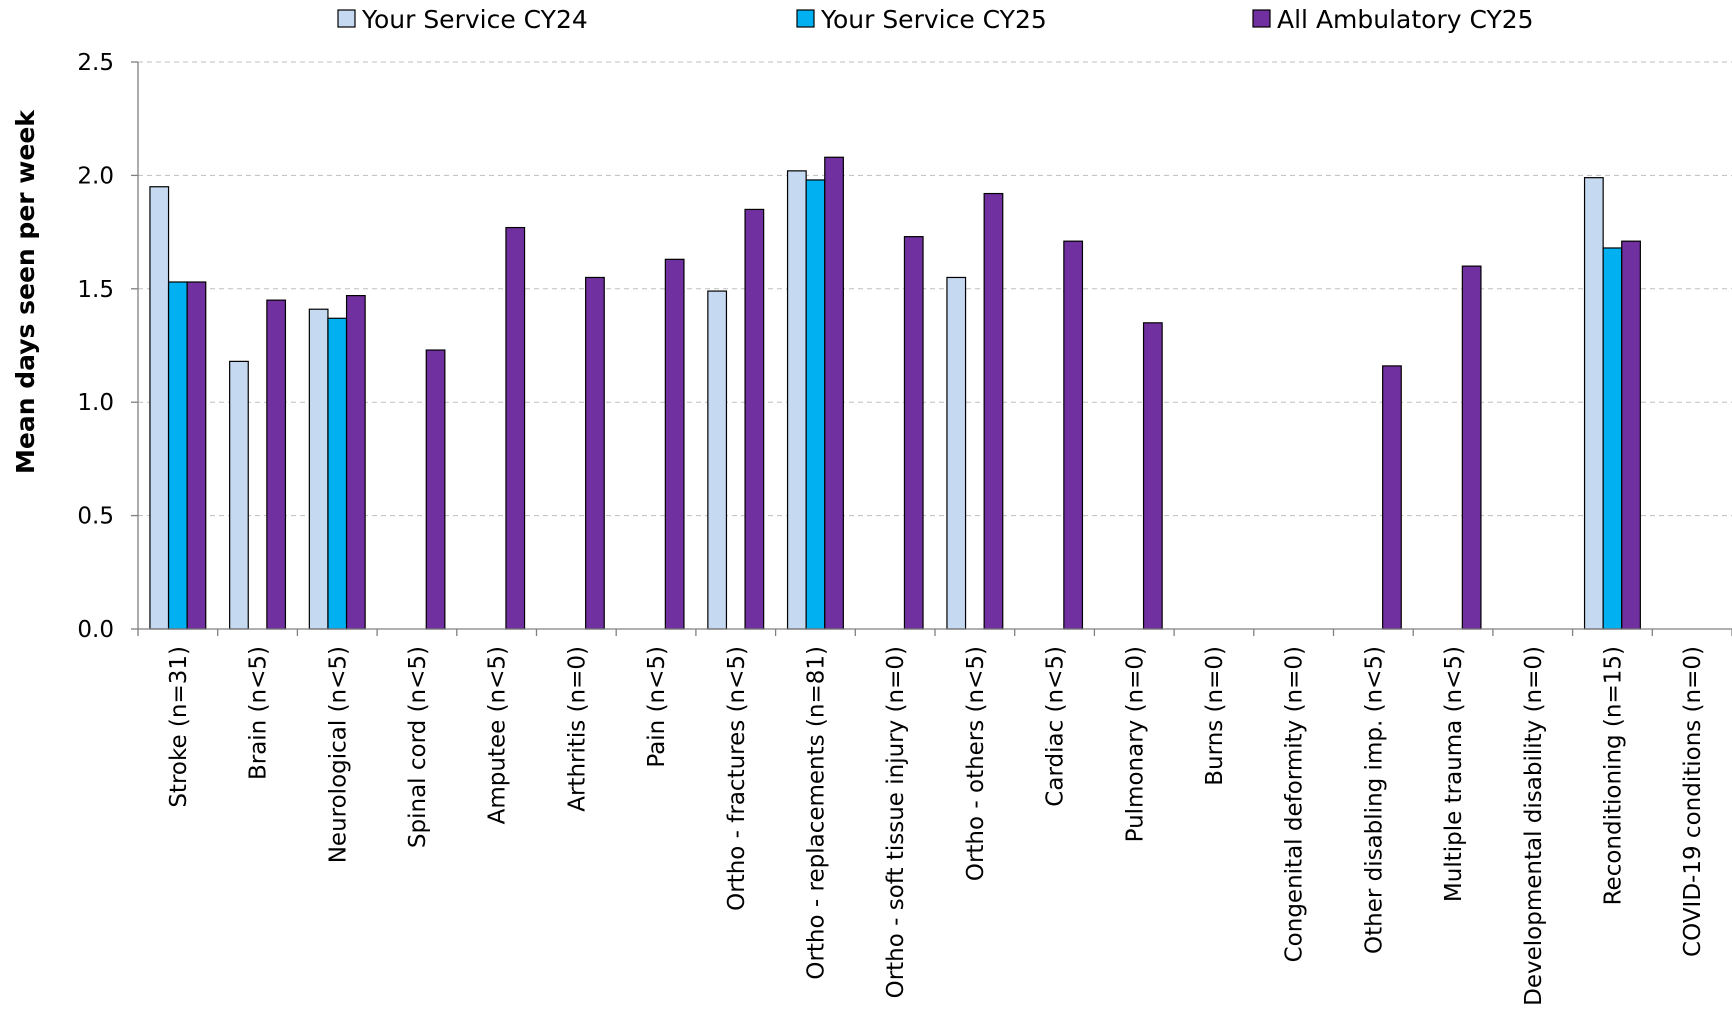 Image resolution: width=1732 pixels, height=1023 pixels. I want to click on legend-label: All Ambulatory CY25, so click(1405, 19).